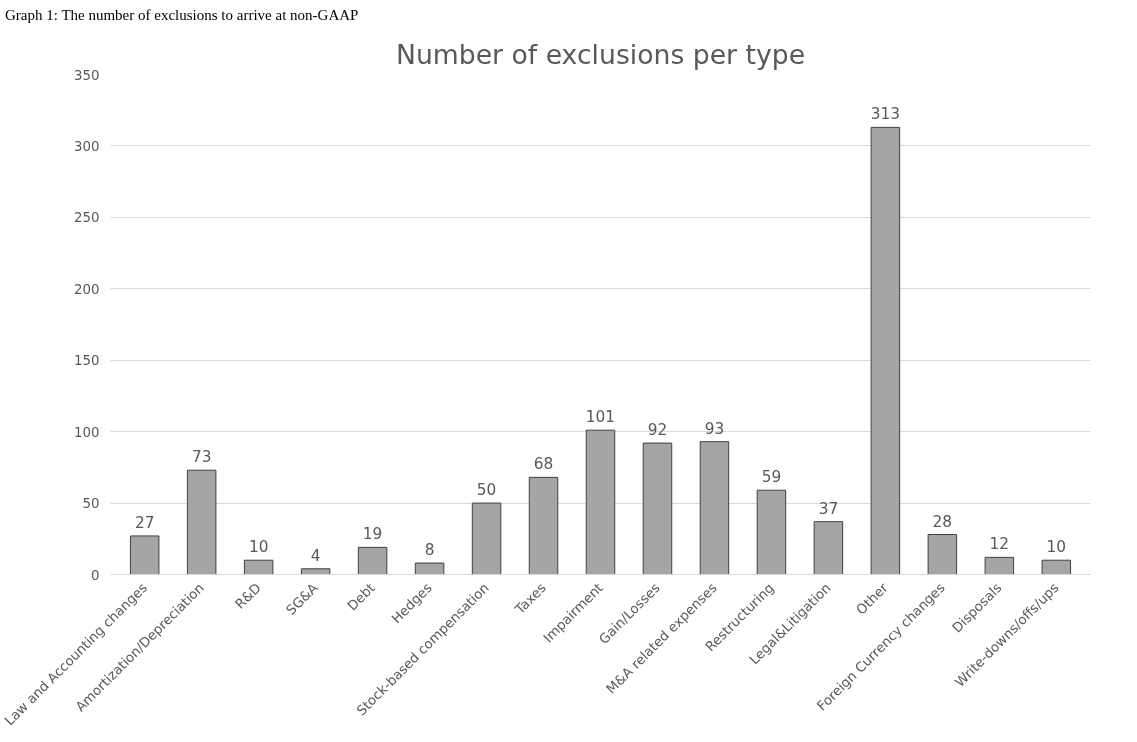  Describe the element at coordinates (144, 523) in the screenshot. I see `data-label: 27` at that location.